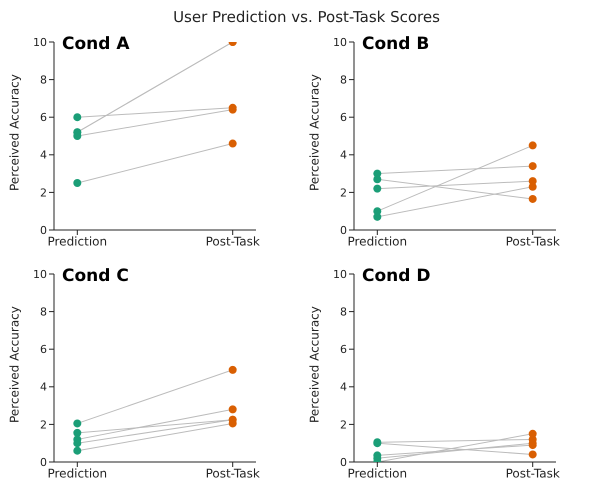 The width and height of the screenshot is (613, 487). I want to click on chart-subtitle: Cond B, so click(396, 44).